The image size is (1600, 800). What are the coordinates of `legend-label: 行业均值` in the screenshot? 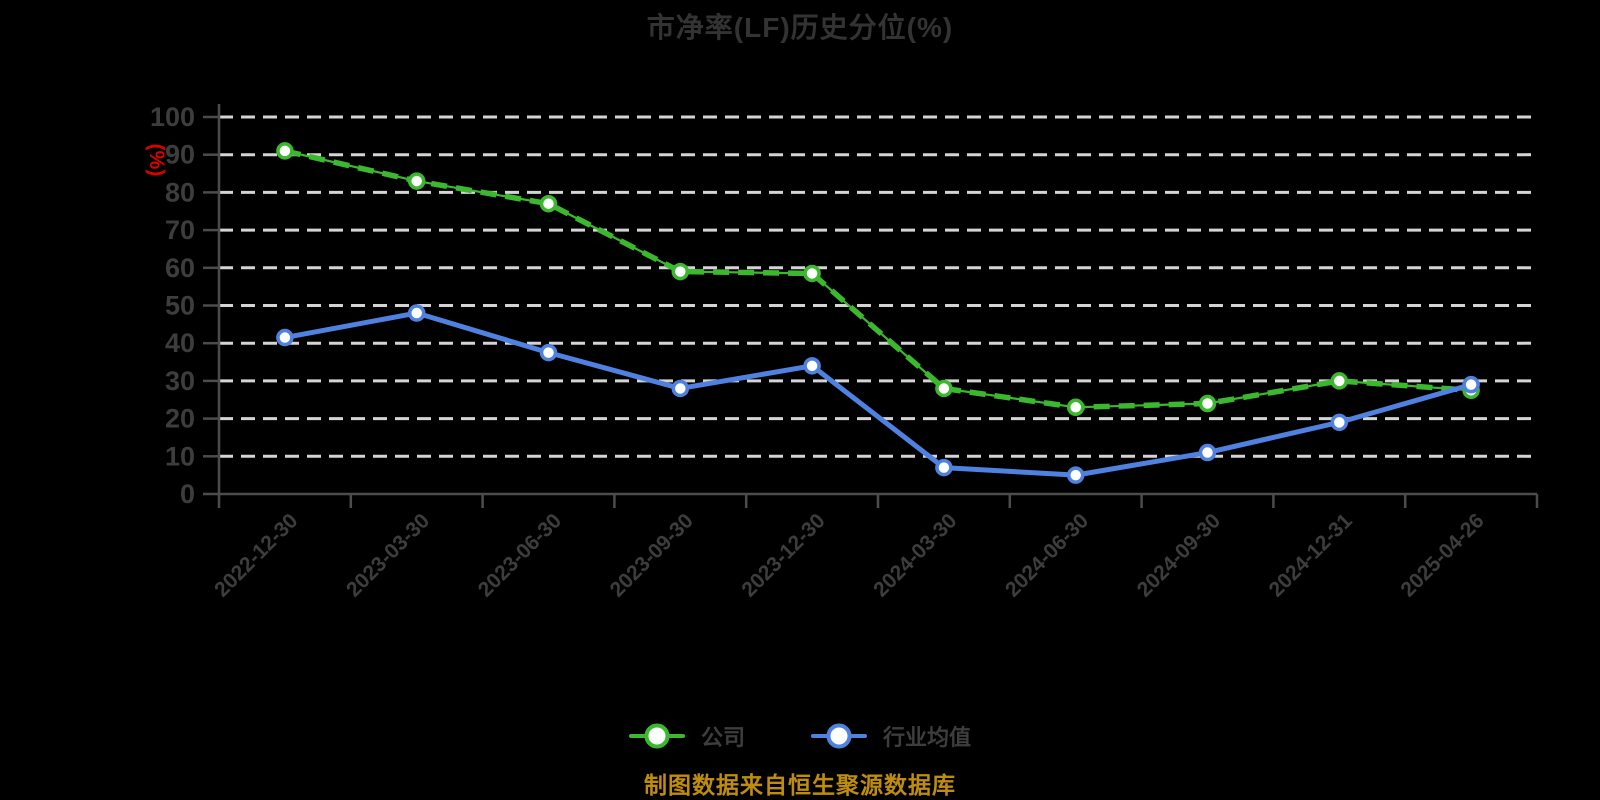 It's located at (927, 737).